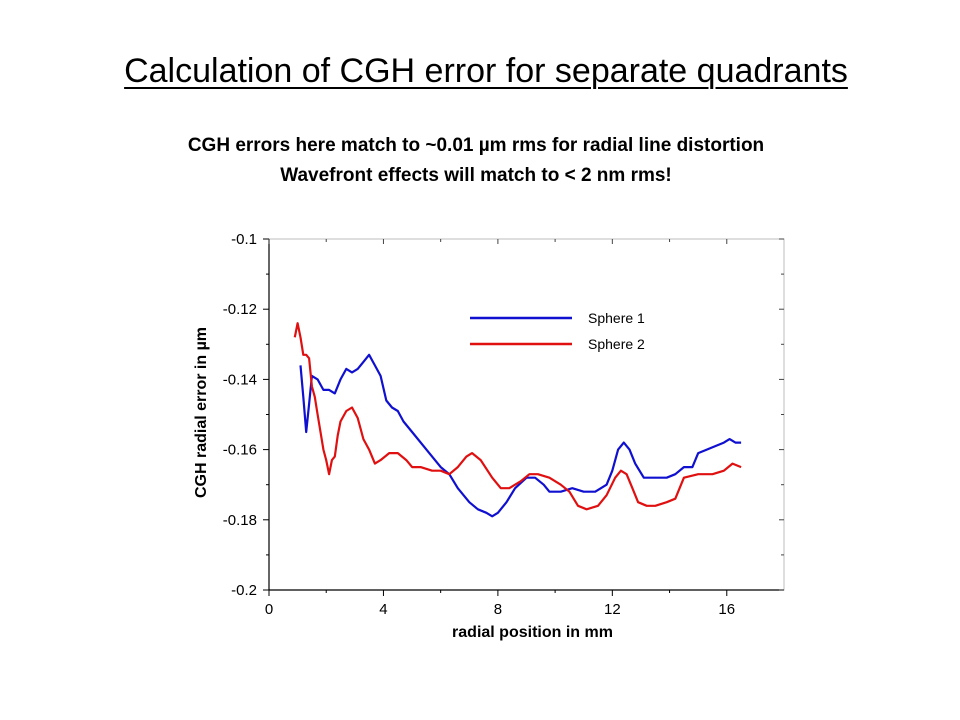 This screenshot has height=720, width=960. I want to click on x-axis-label: radial position in mm, so click(532, 632).